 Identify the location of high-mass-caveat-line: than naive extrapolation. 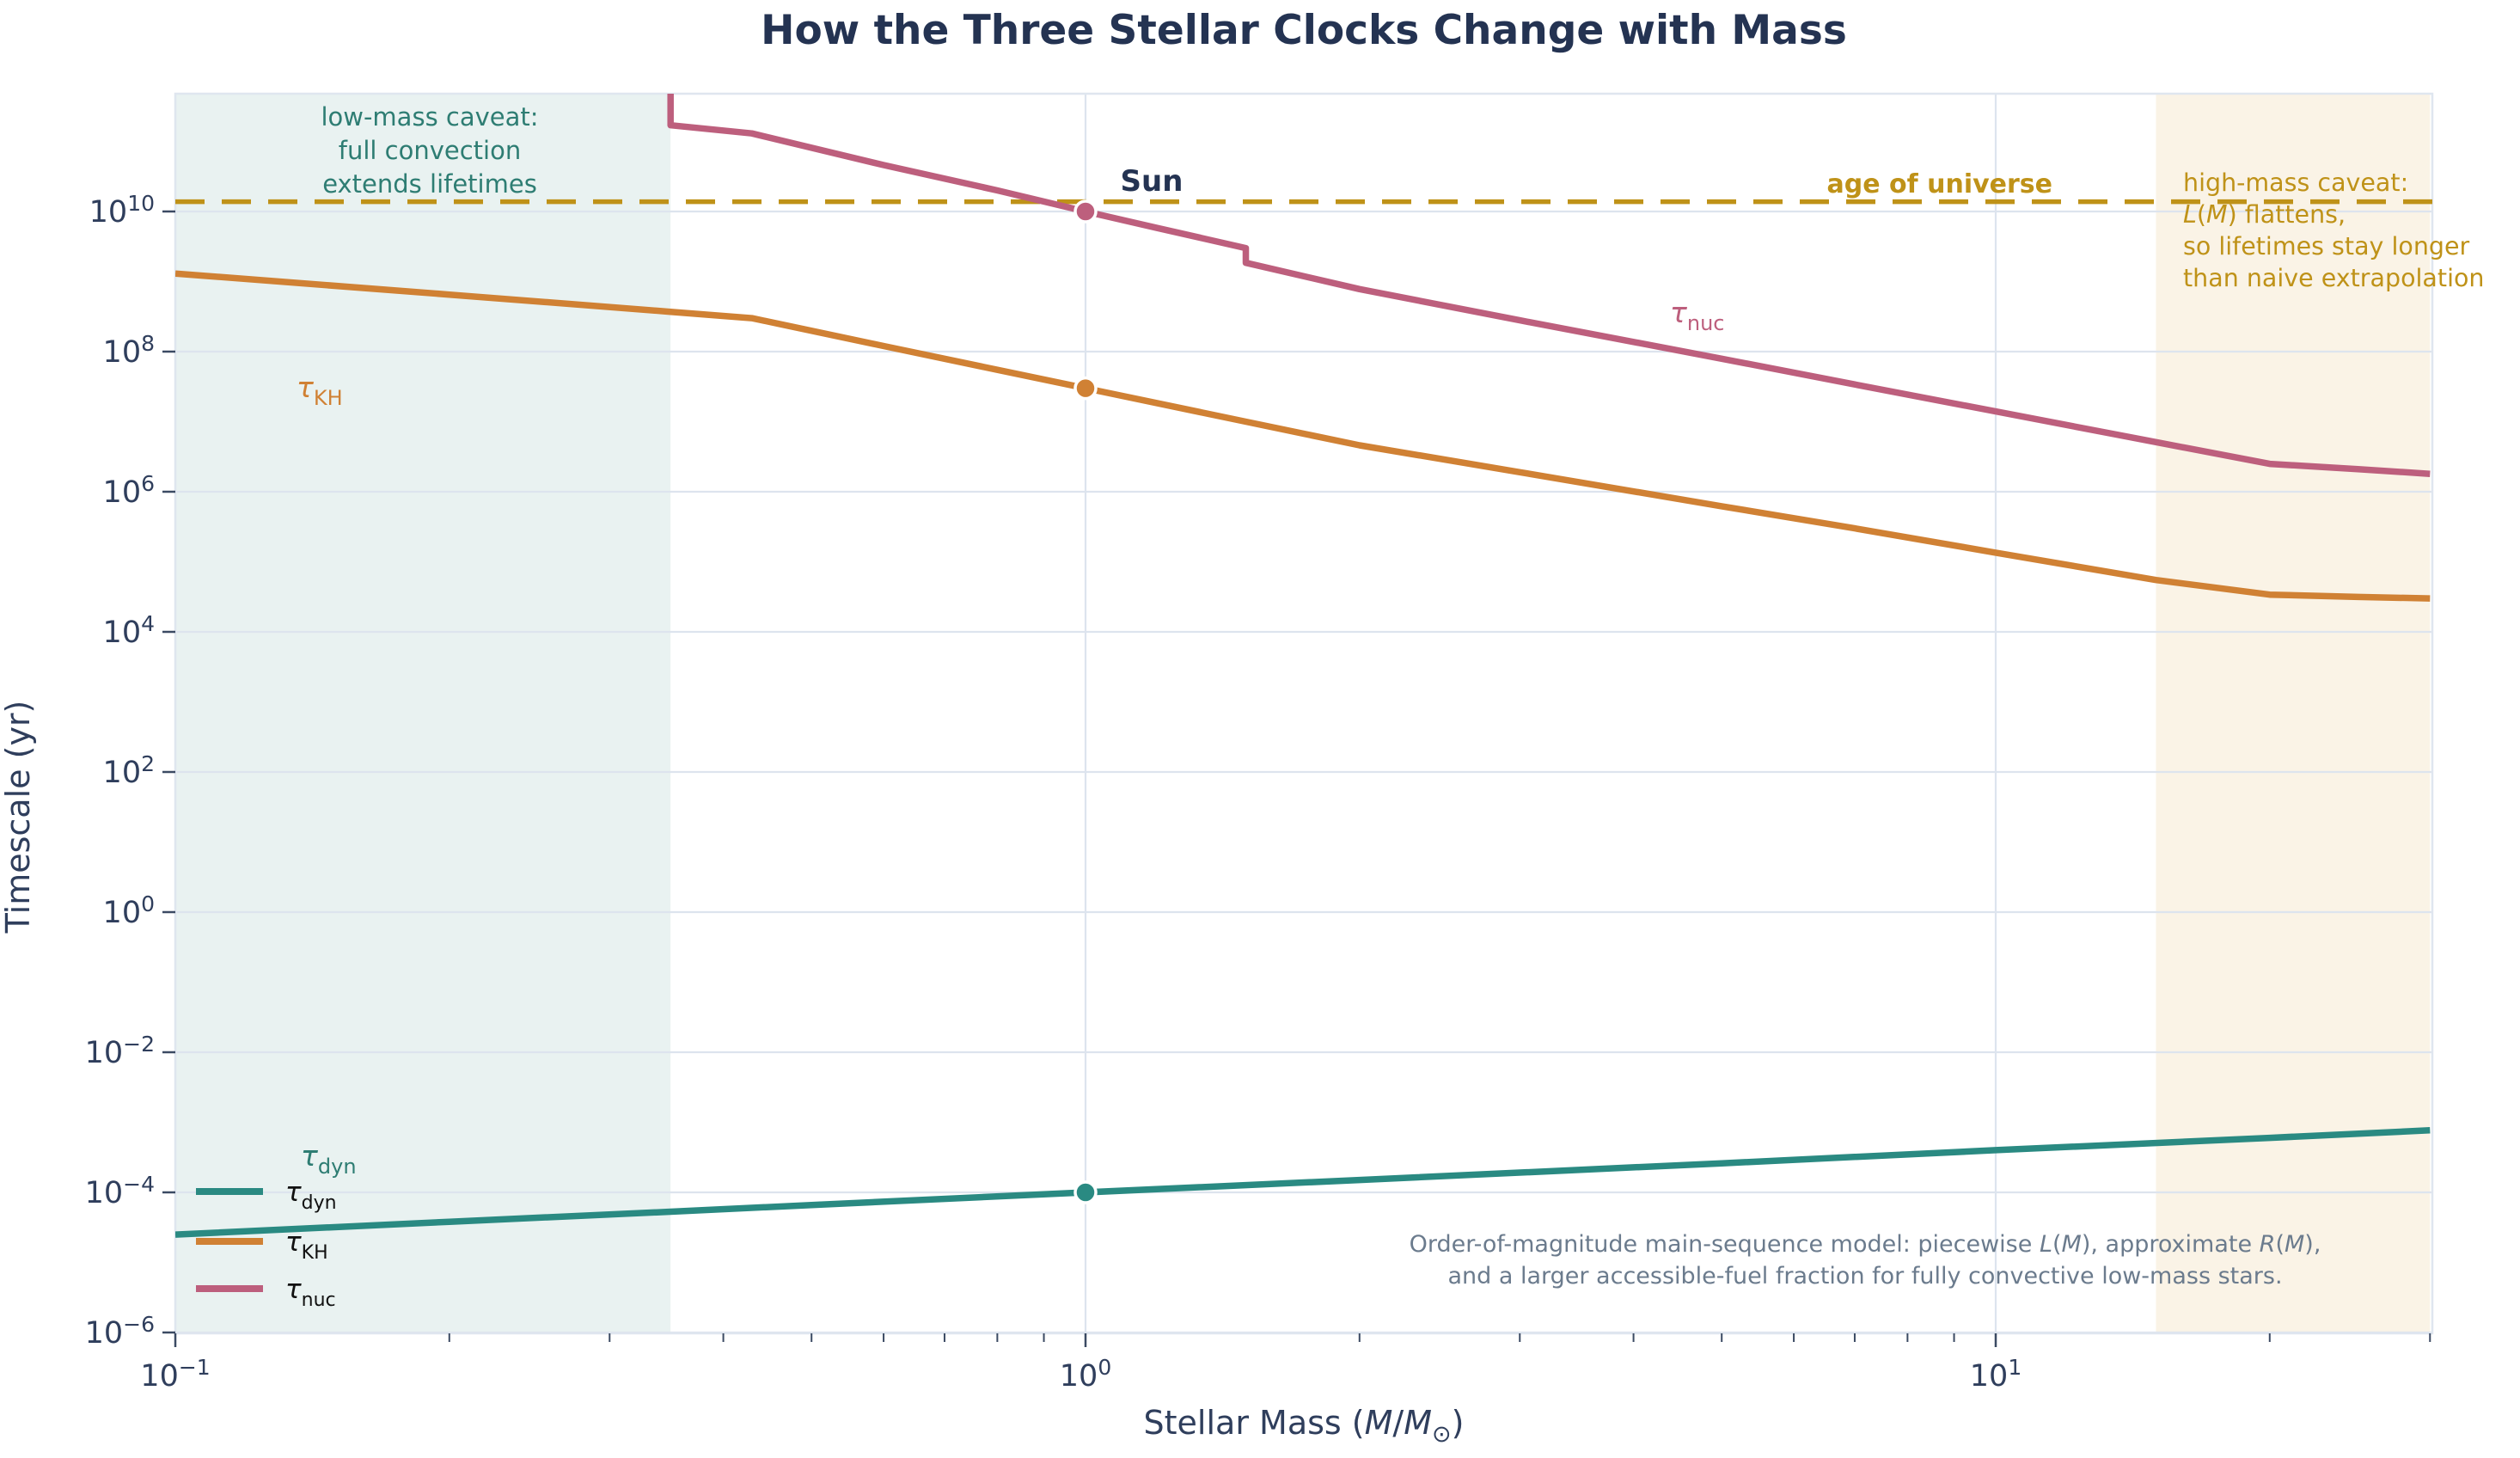
(2334, 278).